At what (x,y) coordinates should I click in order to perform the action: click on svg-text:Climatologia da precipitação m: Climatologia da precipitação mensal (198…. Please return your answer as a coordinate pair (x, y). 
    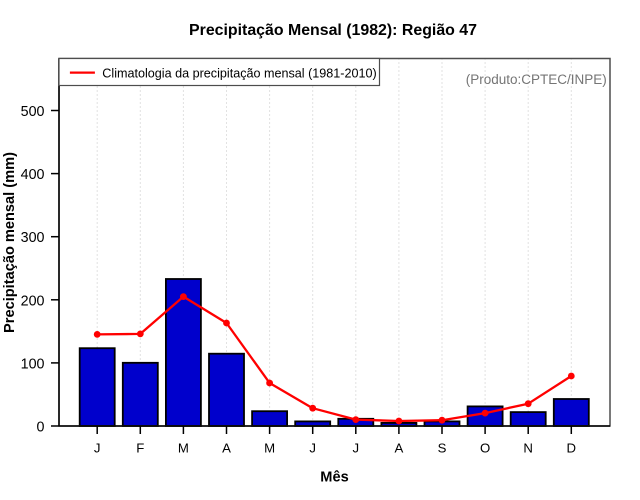
    Looking at the image, I should click on (239, 73).